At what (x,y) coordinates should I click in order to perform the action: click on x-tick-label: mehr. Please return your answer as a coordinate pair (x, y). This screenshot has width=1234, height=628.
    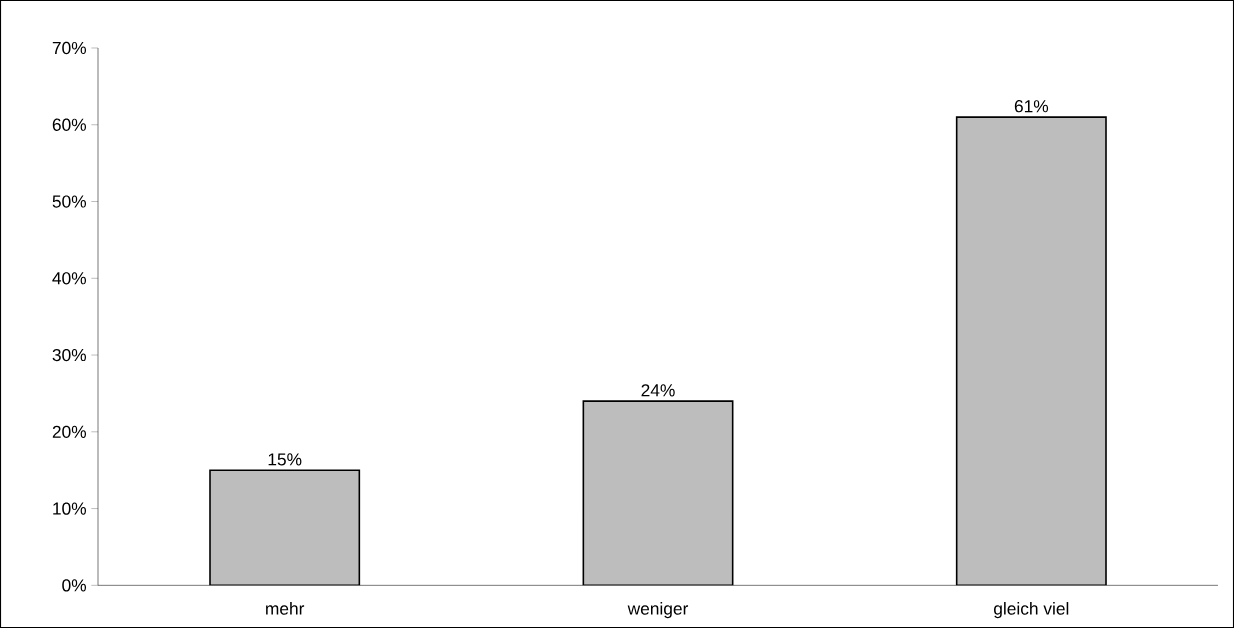
    Looking at the image, I should click on (285, 608).